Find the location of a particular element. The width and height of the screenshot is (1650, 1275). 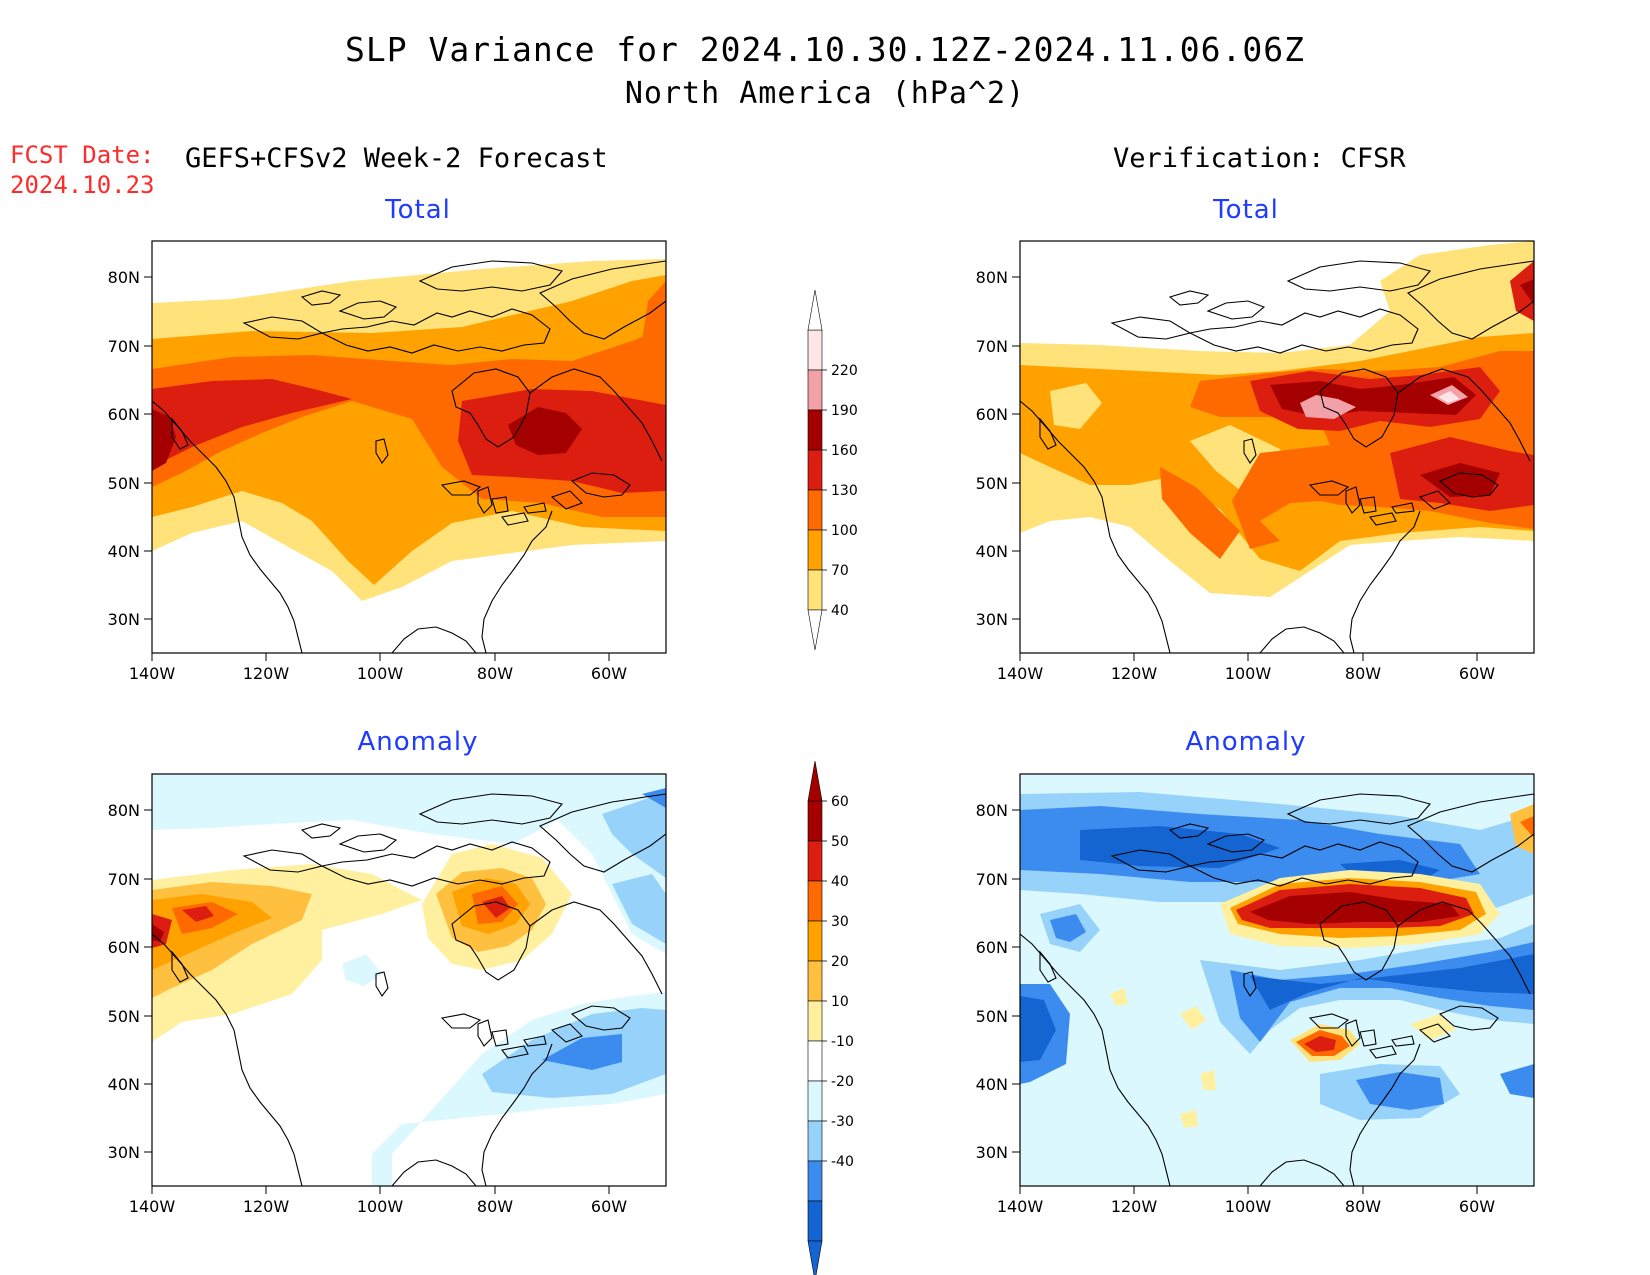

colorbar-label: 190 is located at coordinates (844, 411).